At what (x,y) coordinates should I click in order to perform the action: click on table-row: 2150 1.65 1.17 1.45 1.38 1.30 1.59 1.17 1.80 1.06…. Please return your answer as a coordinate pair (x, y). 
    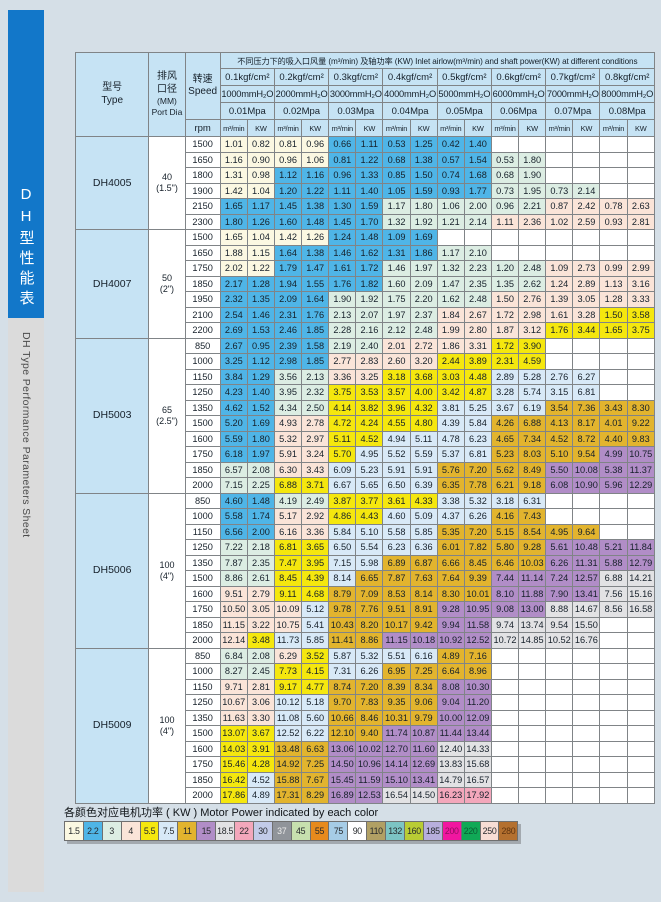
    Looking at the image, I should click on (366, 206).